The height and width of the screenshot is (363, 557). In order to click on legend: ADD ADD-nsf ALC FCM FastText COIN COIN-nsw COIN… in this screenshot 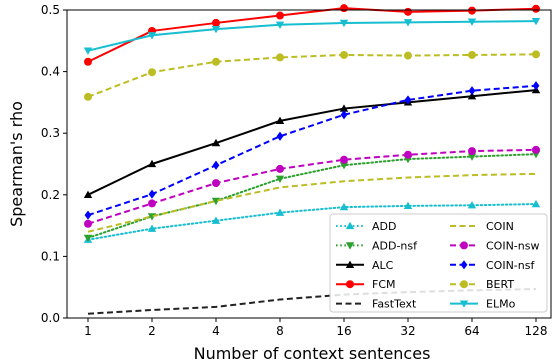, I will do `click(438, 263)`.